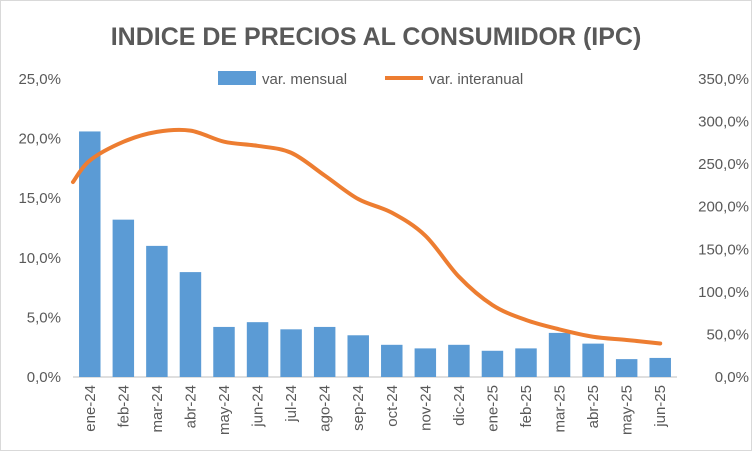  What do you see at coordinates (123, 406) in the screenshot?
I see `x-tick-label: feb-24` at bounding box center [123, 406].